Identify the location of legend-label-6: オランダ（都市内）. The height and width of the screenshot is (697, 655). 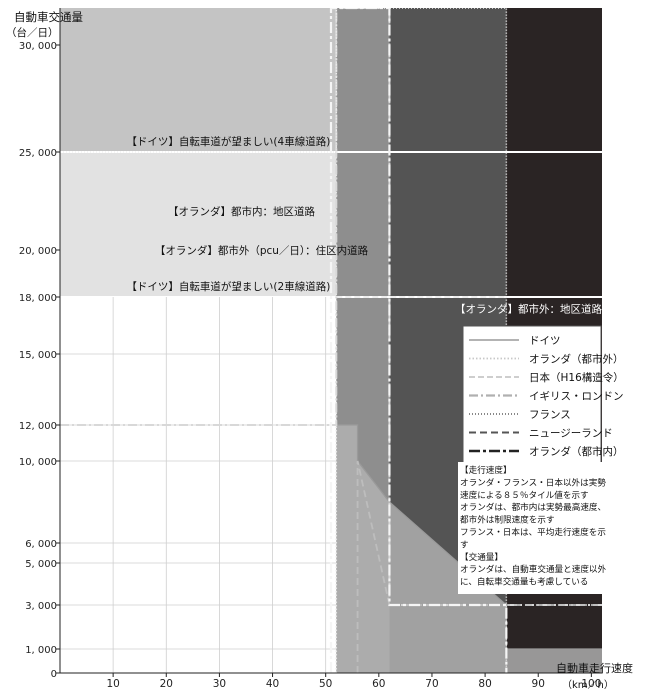
(576, 451).